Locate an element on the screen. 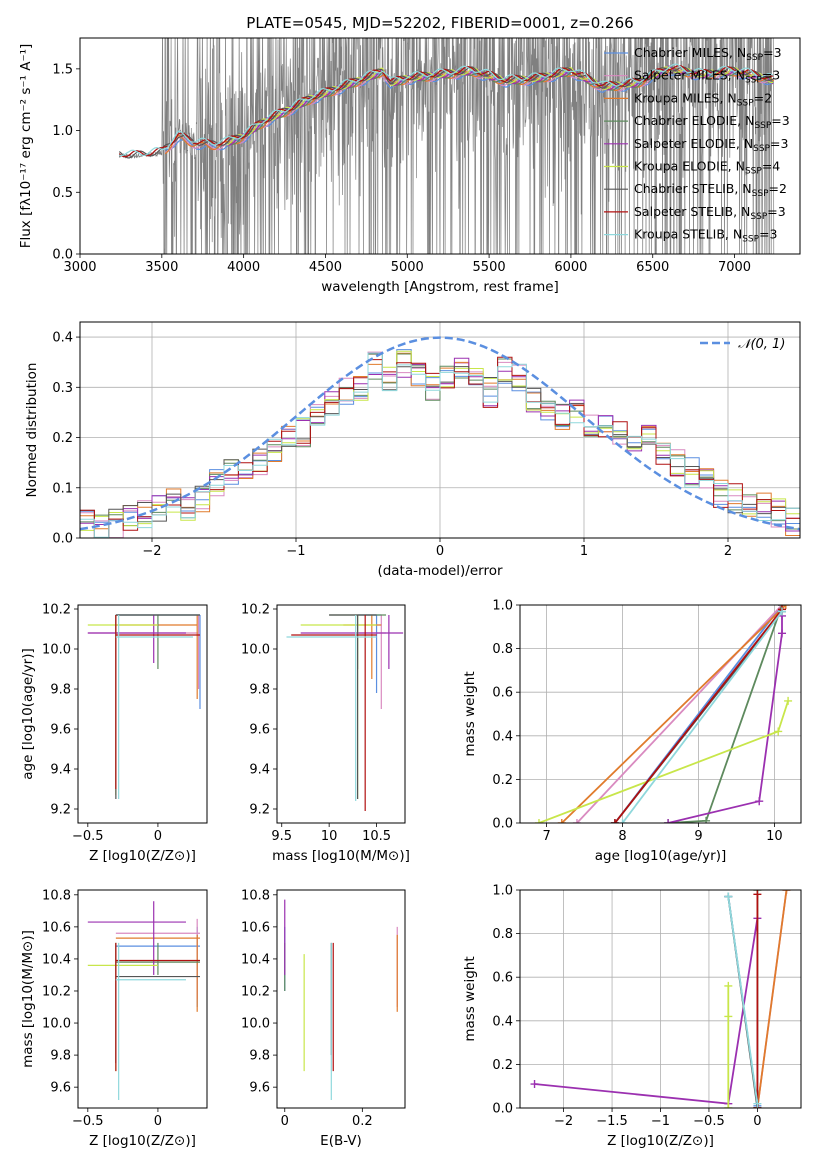 Image resolution: width=819 pixels, height=1175 pixels. x-tick-label: 10.5 is located at coordinates (376, 836).